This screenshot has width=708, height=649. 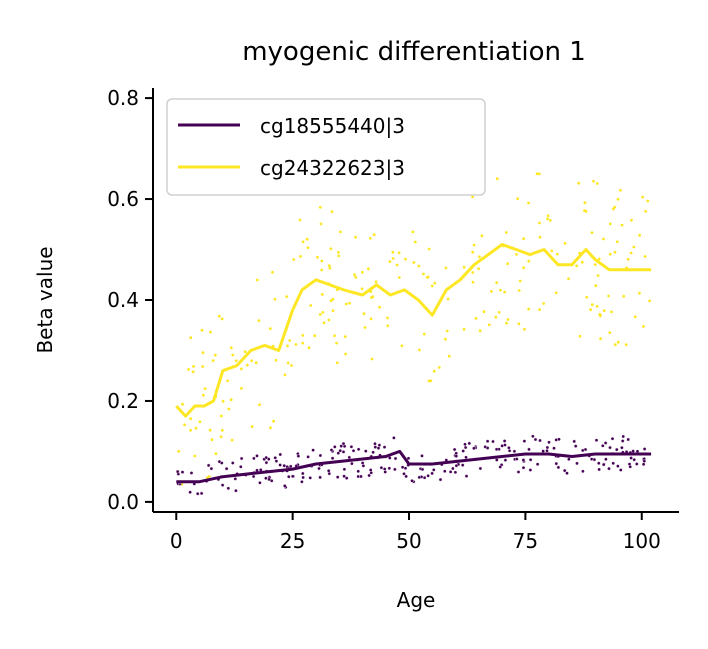 I want to click on x-axis: 0 25 50 75 100, so click(x=416, y=532).